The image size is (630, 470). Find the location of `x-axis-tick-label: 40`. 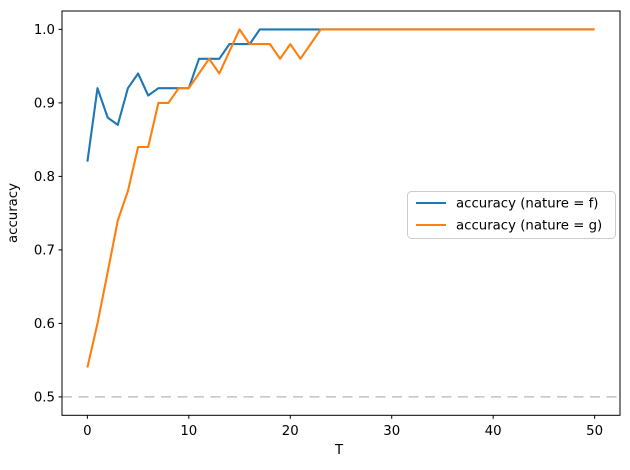

x-axis-tick-label: 40 is located at coordinates (493, 431).